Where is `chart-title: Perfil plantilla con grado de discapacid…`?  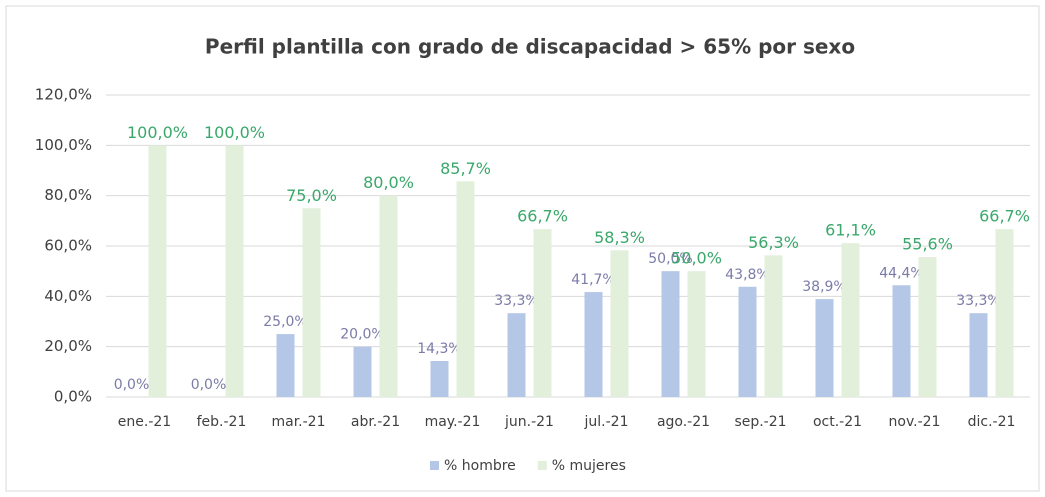 chart-title: Perfil plantilla con grado de discapacid… is located at coordinates (530, 47).